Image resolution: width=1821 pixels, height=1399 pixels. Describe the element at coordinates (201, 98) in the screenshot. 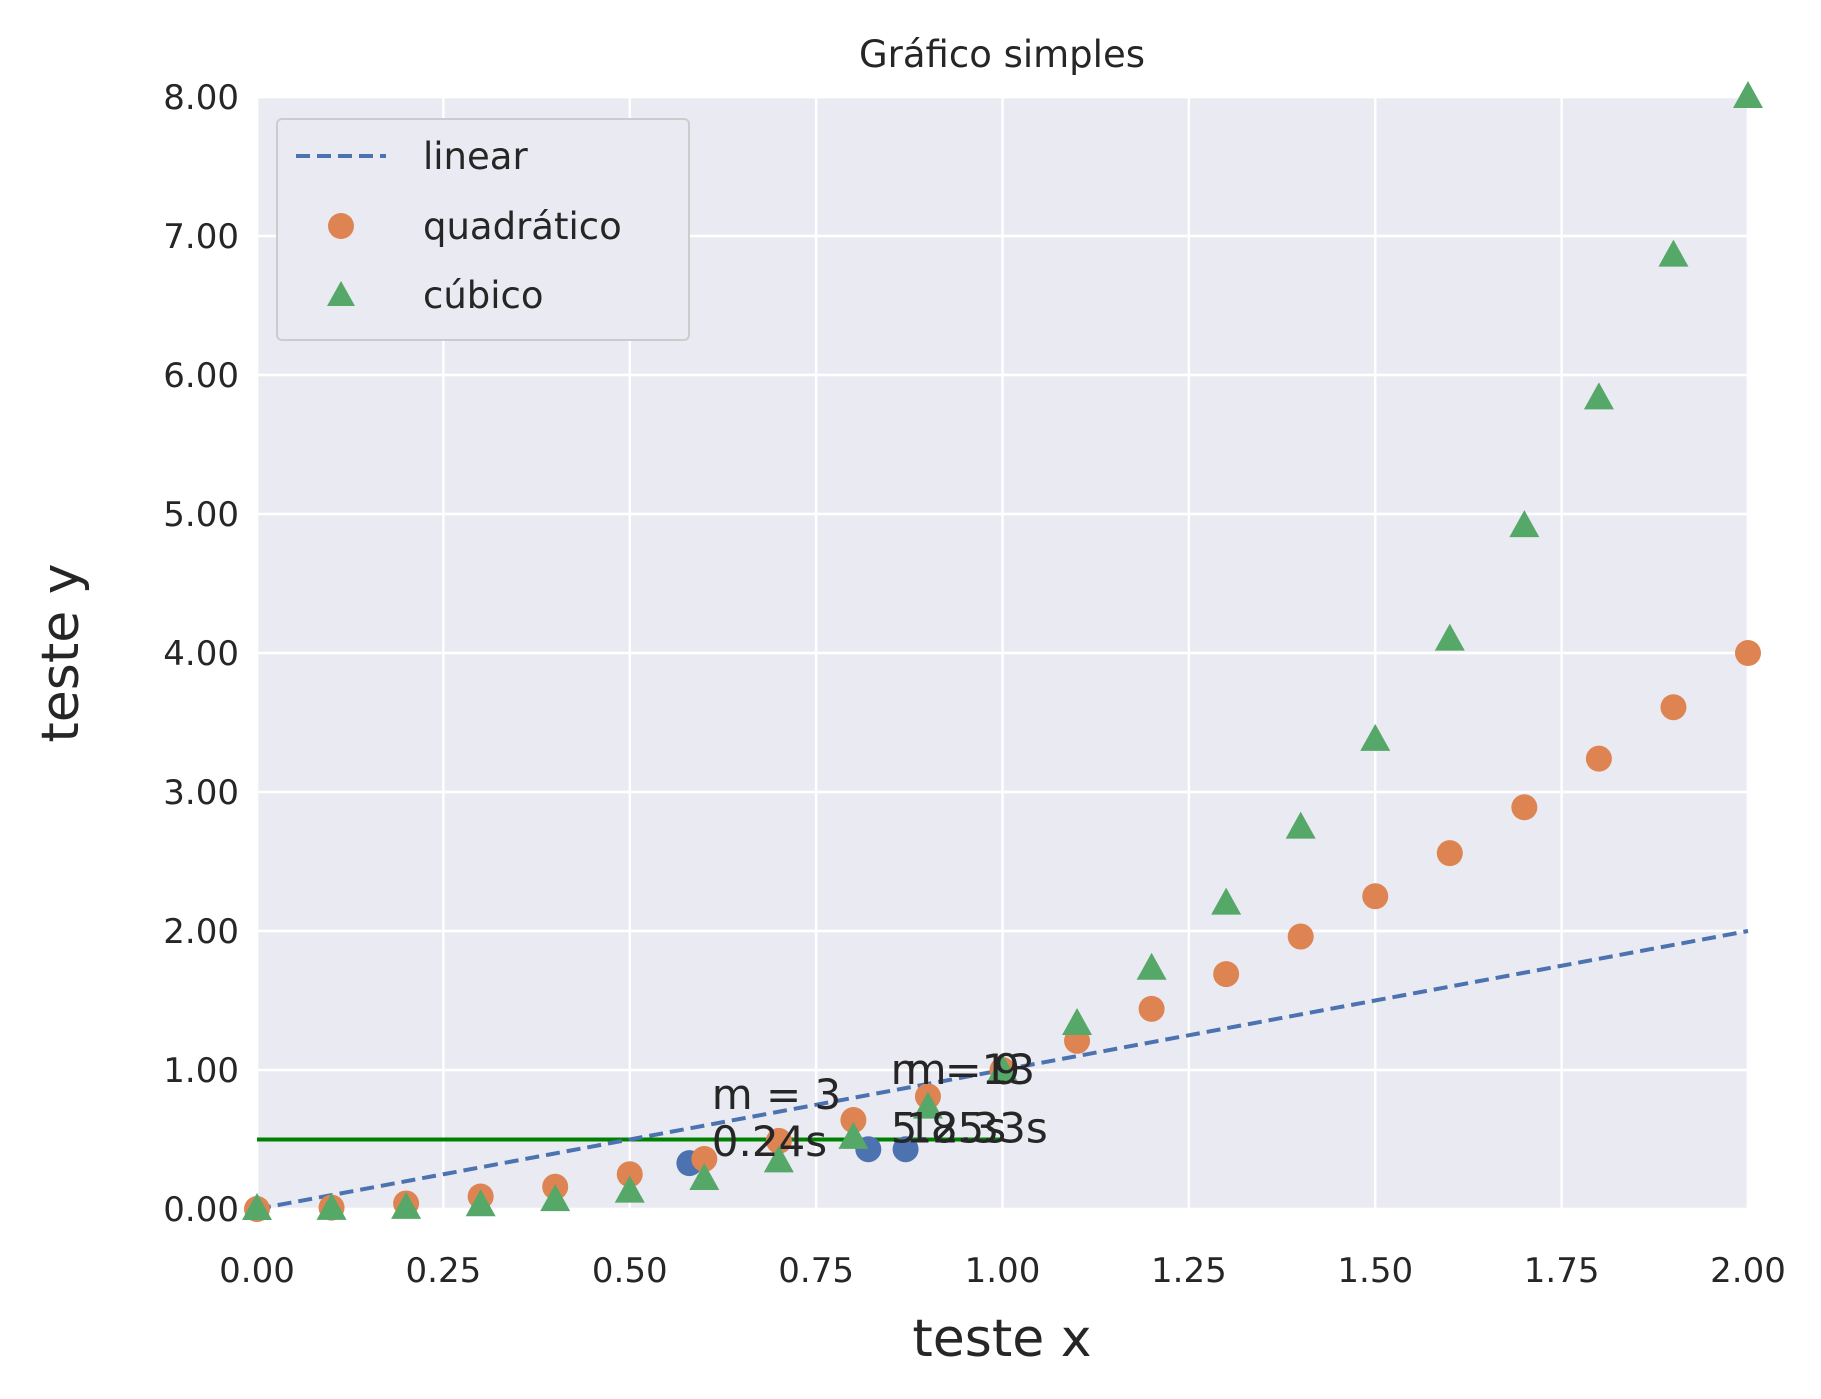

I see `y-tick-label: 8.00` at that location.